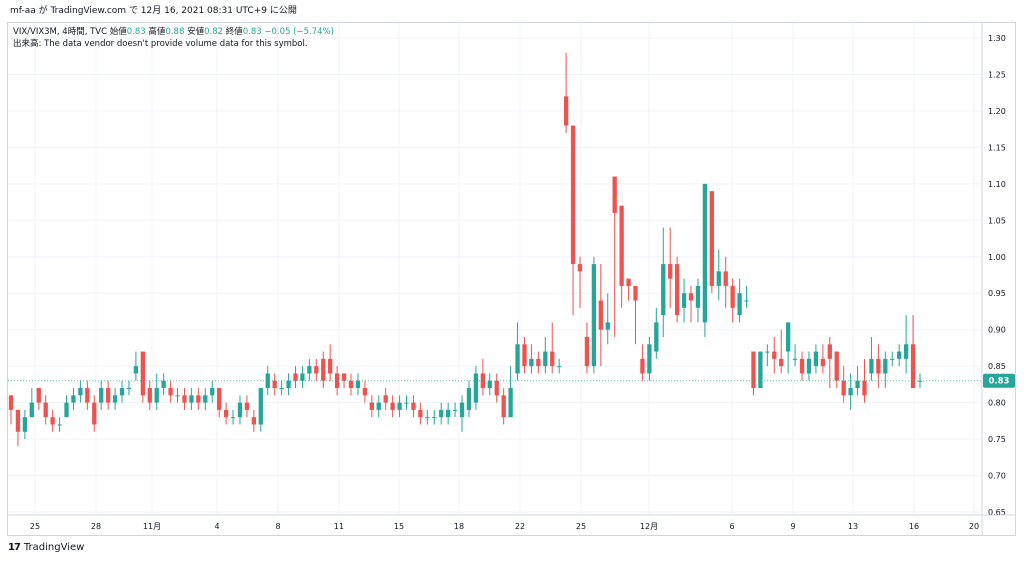 The width and height of the screenshot is (1024, 561). Describe the element at coordinates (299, 32) in the screenshot. I see `change-value: −0.05 (−5.74%)` at that location.